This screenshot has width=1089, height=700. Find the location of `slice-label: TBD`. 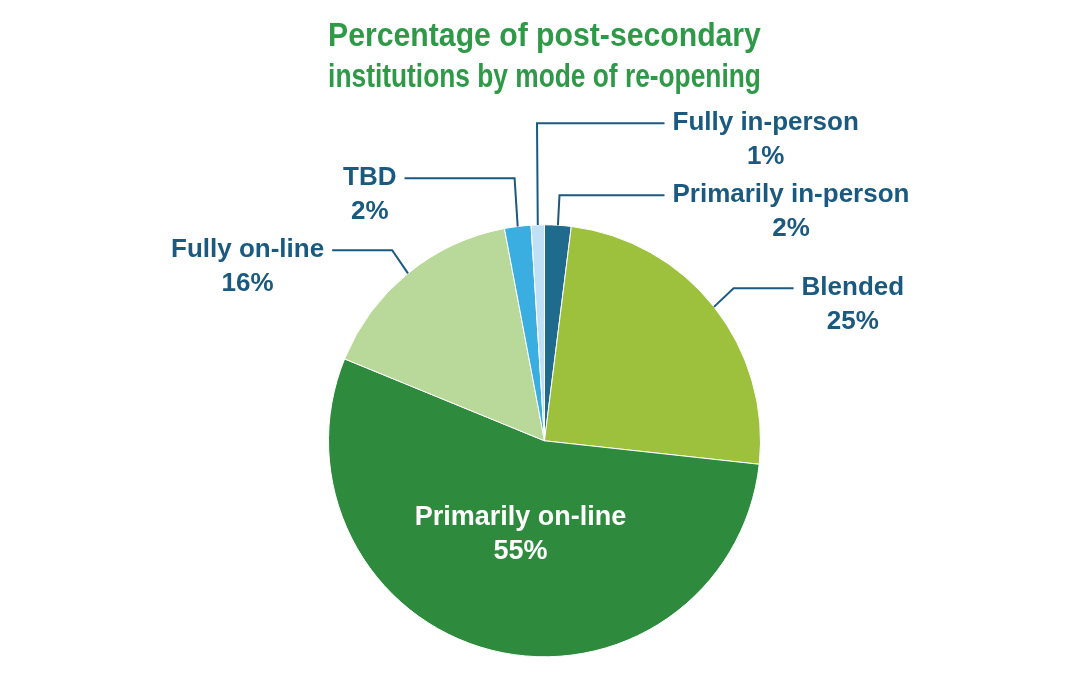

slice-label: TBD is located at coordinates (370, 176).